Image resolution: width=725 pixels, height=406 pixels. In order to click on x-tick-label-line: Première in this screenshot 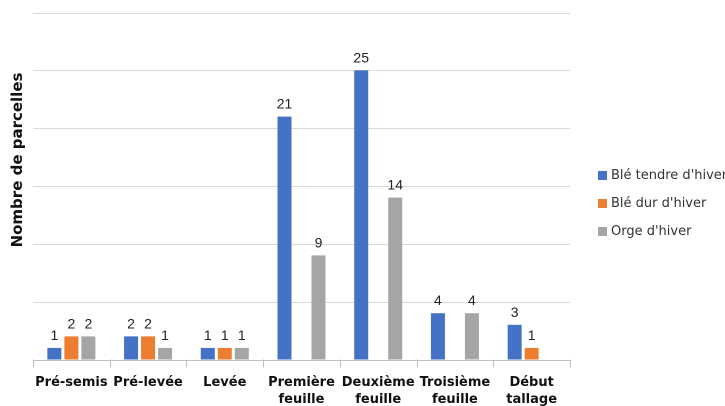, I will do `click(301, 382)`.